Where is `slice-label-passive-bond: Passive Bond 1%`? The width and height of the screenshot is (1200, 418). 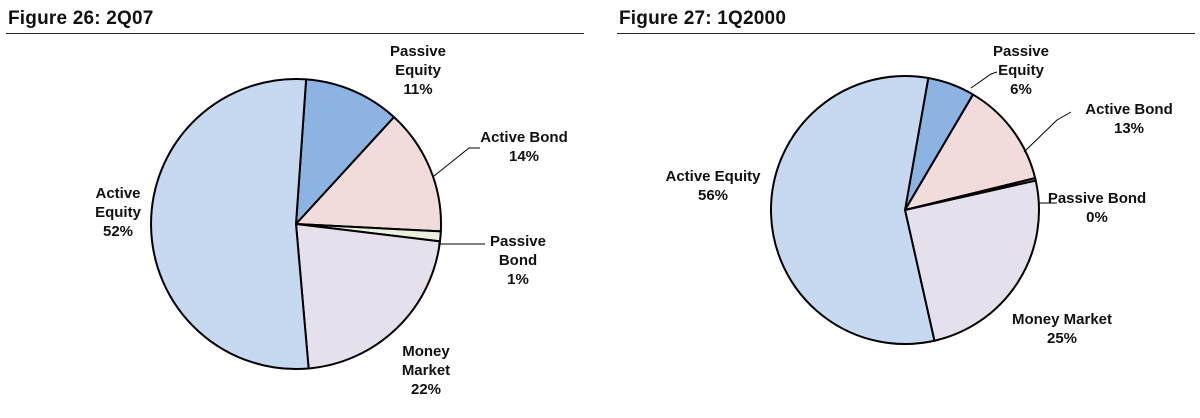 slice-label-passive-bond: Passive Bond 1% is located at coordinates (518, 260).